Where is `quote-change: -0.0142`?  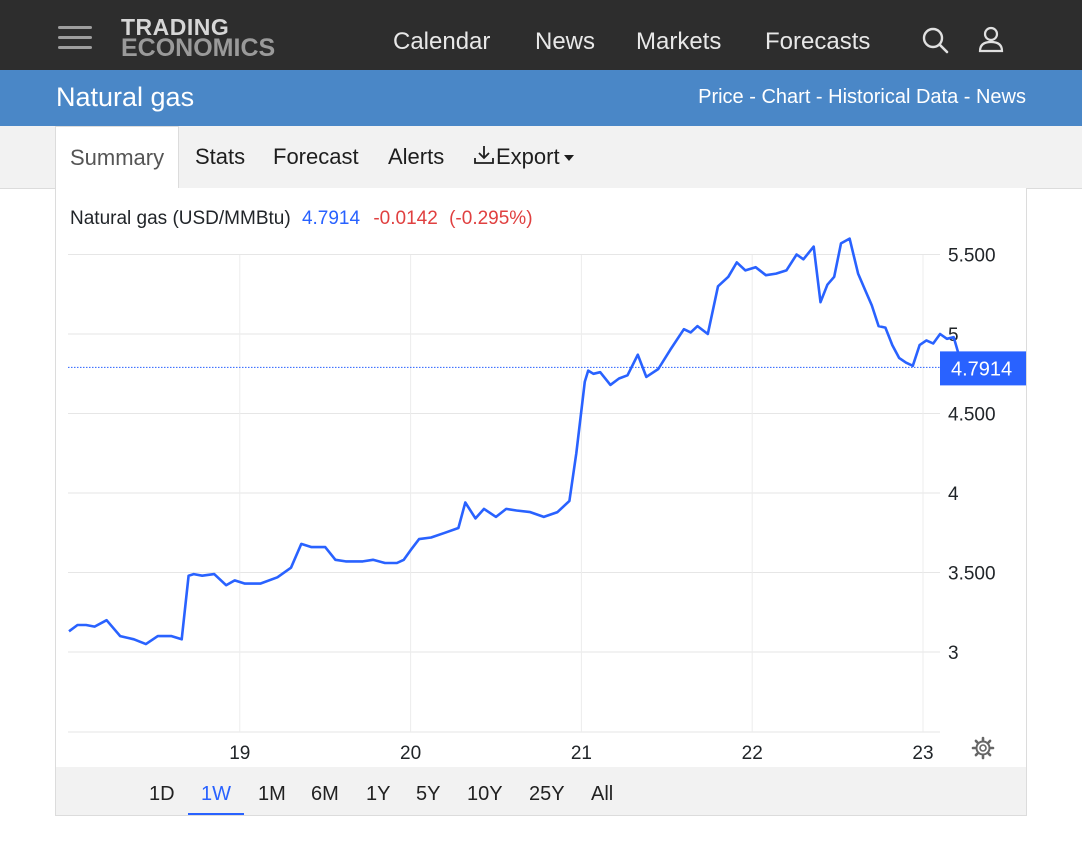 quote-change: -0.0142 is located at coordinates (405, 218).